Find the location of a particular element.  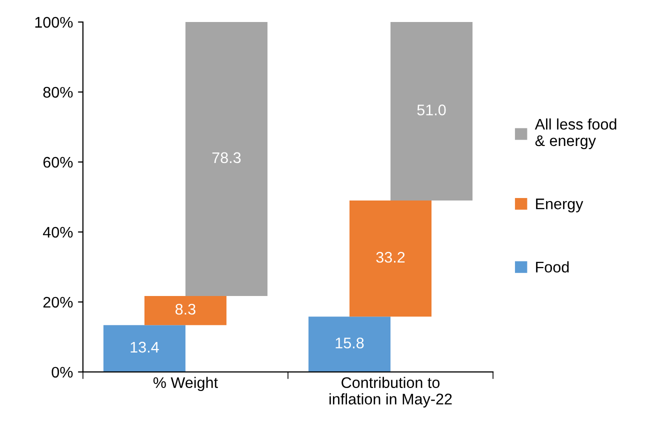

y-tick-label: 100% is located at coordinates (54, 22).